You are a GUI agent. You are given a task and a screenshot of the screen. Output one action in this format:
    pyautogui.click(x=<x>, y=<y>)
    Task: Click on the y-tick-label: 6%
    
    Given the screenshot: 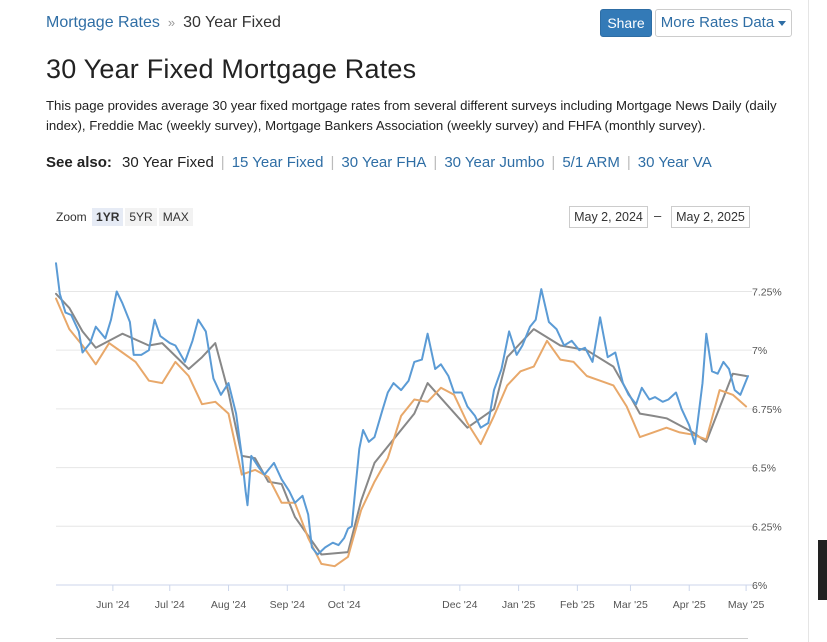 What is the action you would take?
    pyautogui.click(x=759, y=586)
    